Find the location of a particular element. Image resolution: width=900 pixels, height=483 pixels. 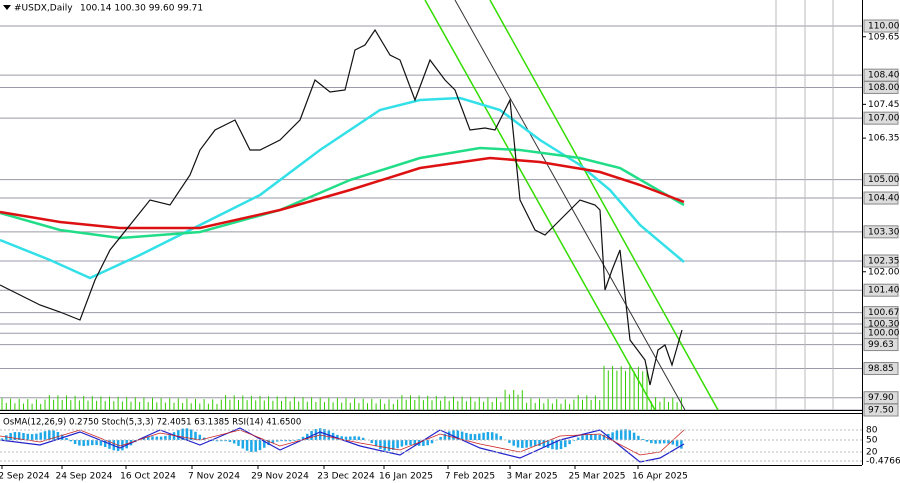

price-label: 97.50 is located at coordinates (881, 411).